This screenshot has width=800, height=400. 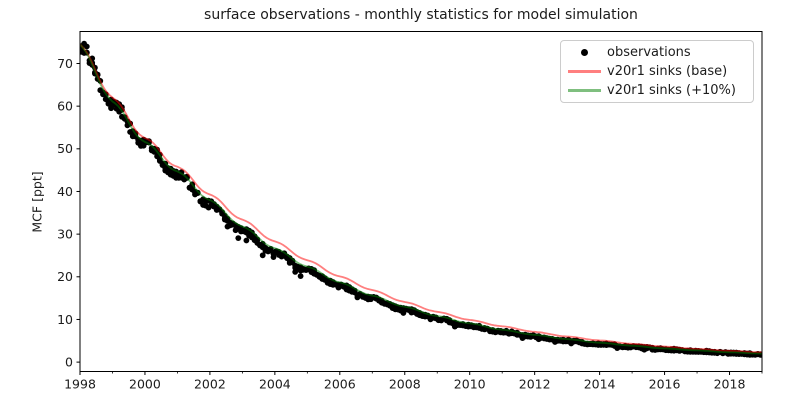 I want to click on legend-item-label: v20r1 sinks (+10%), so click(x=671, y=90).